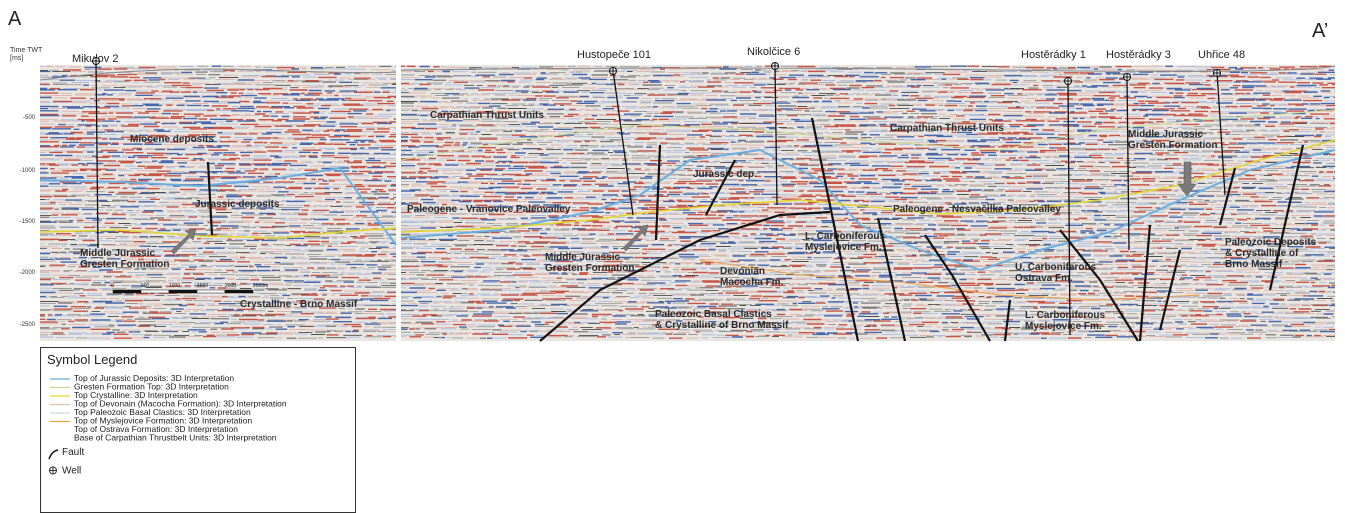 Image resolution: width=1345 pixels, height=513 pixels. I want to click on y-tick-label: -2500, so click(28, 325).